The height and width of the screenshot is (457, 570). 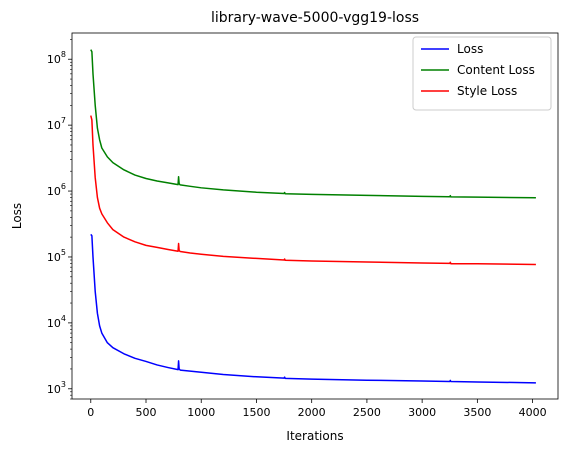 I want to click on chart-title: library-wave-5000-vgg19-loss, so click(x=315, y=18).